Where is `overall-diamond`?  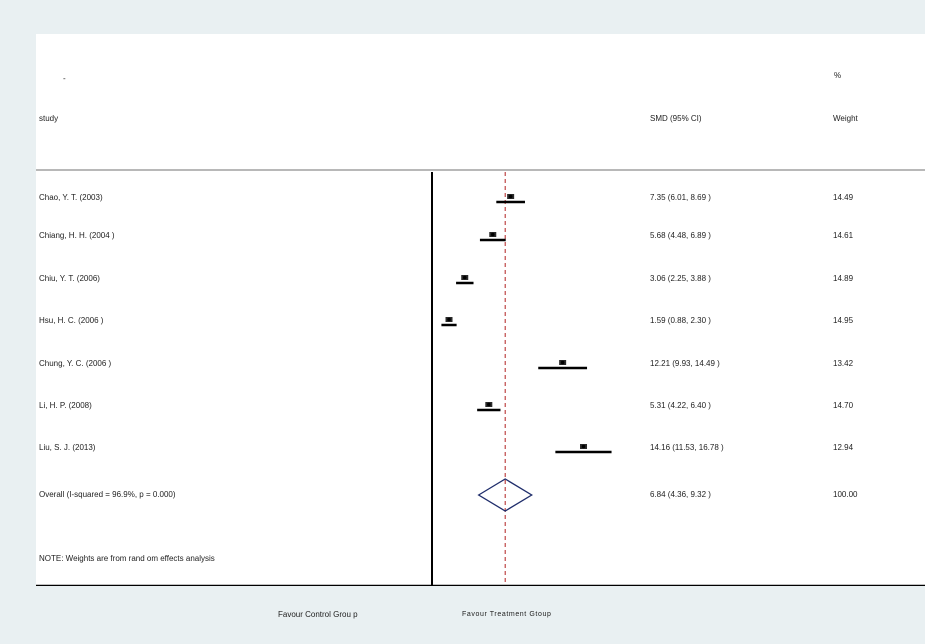
overall-diamond is located at coordinates (505, 495).